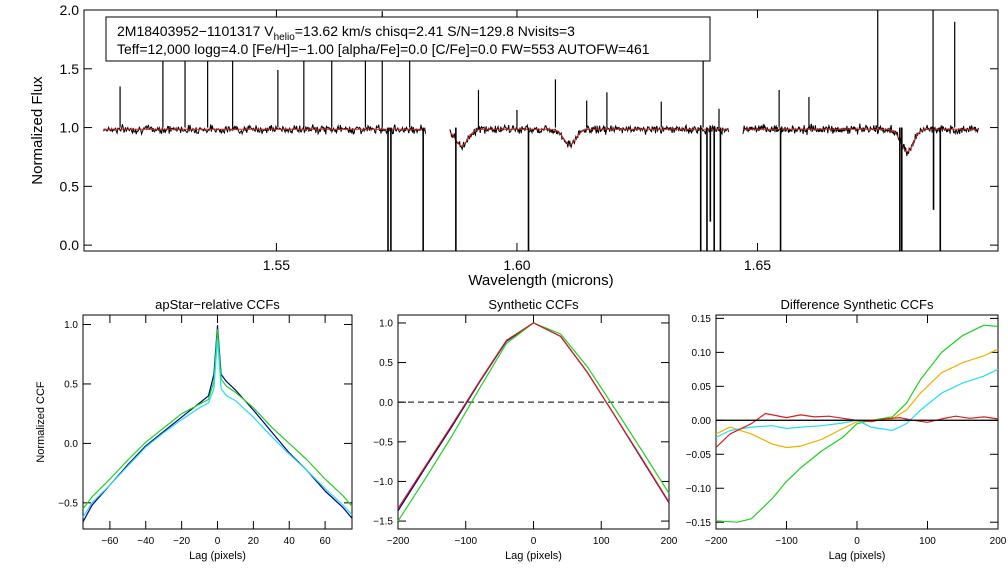 The image size is (1008, 576). Describe the element at coordinates (217, 556) in the screenshot. I see `apstar-ccf-x-axis-label: Lag (pixels)` at that location.